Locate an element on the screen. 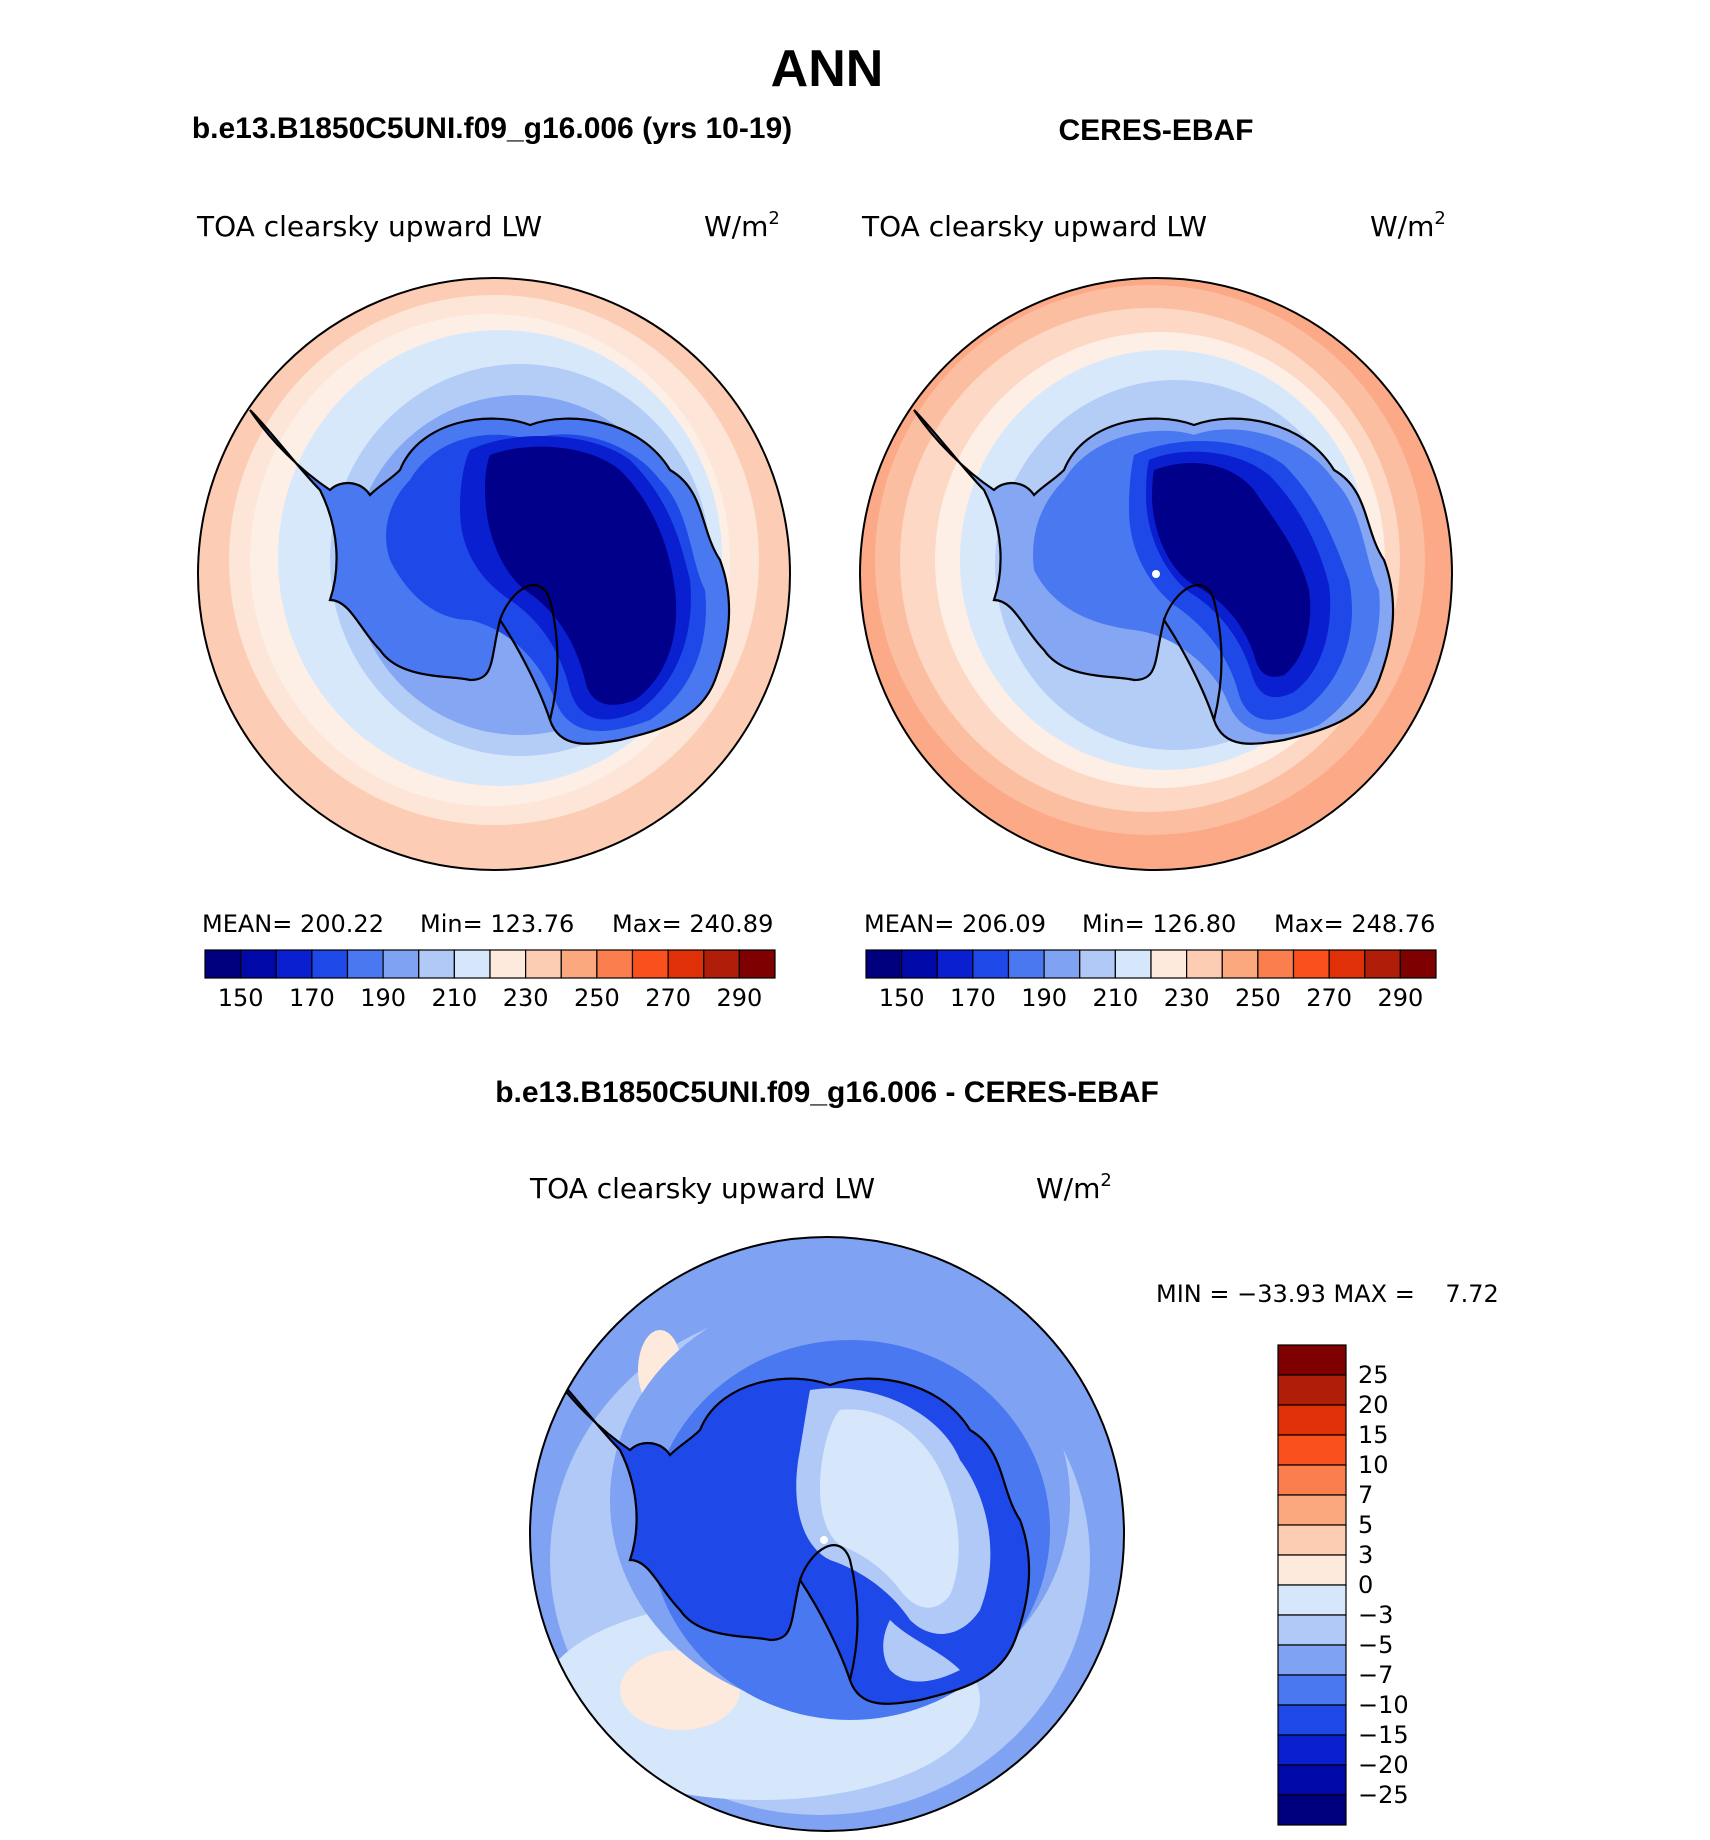  colorbar-difference-tick-label: −25 is located at coordinates (1383, 1795).